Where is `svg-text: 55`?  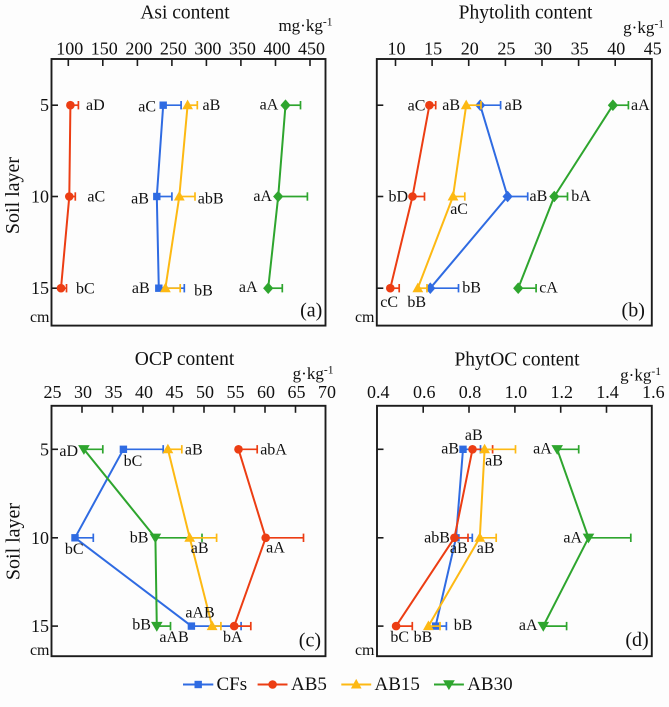 svg-text: 55 is located at coordinates (236, 392).